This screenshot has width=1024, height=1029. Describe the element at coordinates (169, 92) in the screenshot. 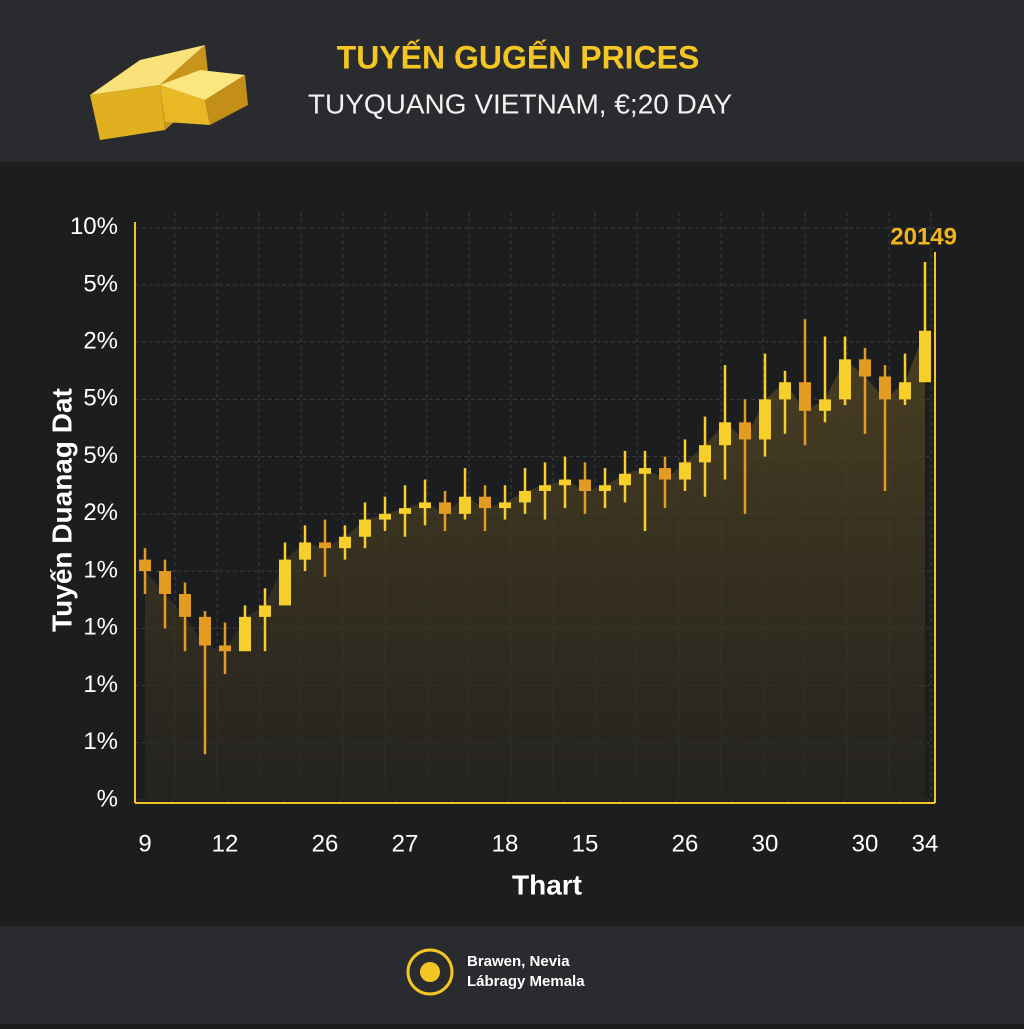

I see `gold-icon` at that location.